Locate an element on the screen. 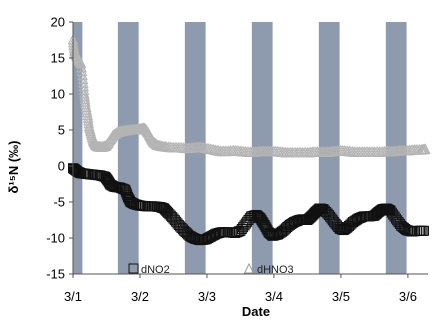 The image size is (433, 320). x-axis-title: Date is located at coordinates (256, 311).